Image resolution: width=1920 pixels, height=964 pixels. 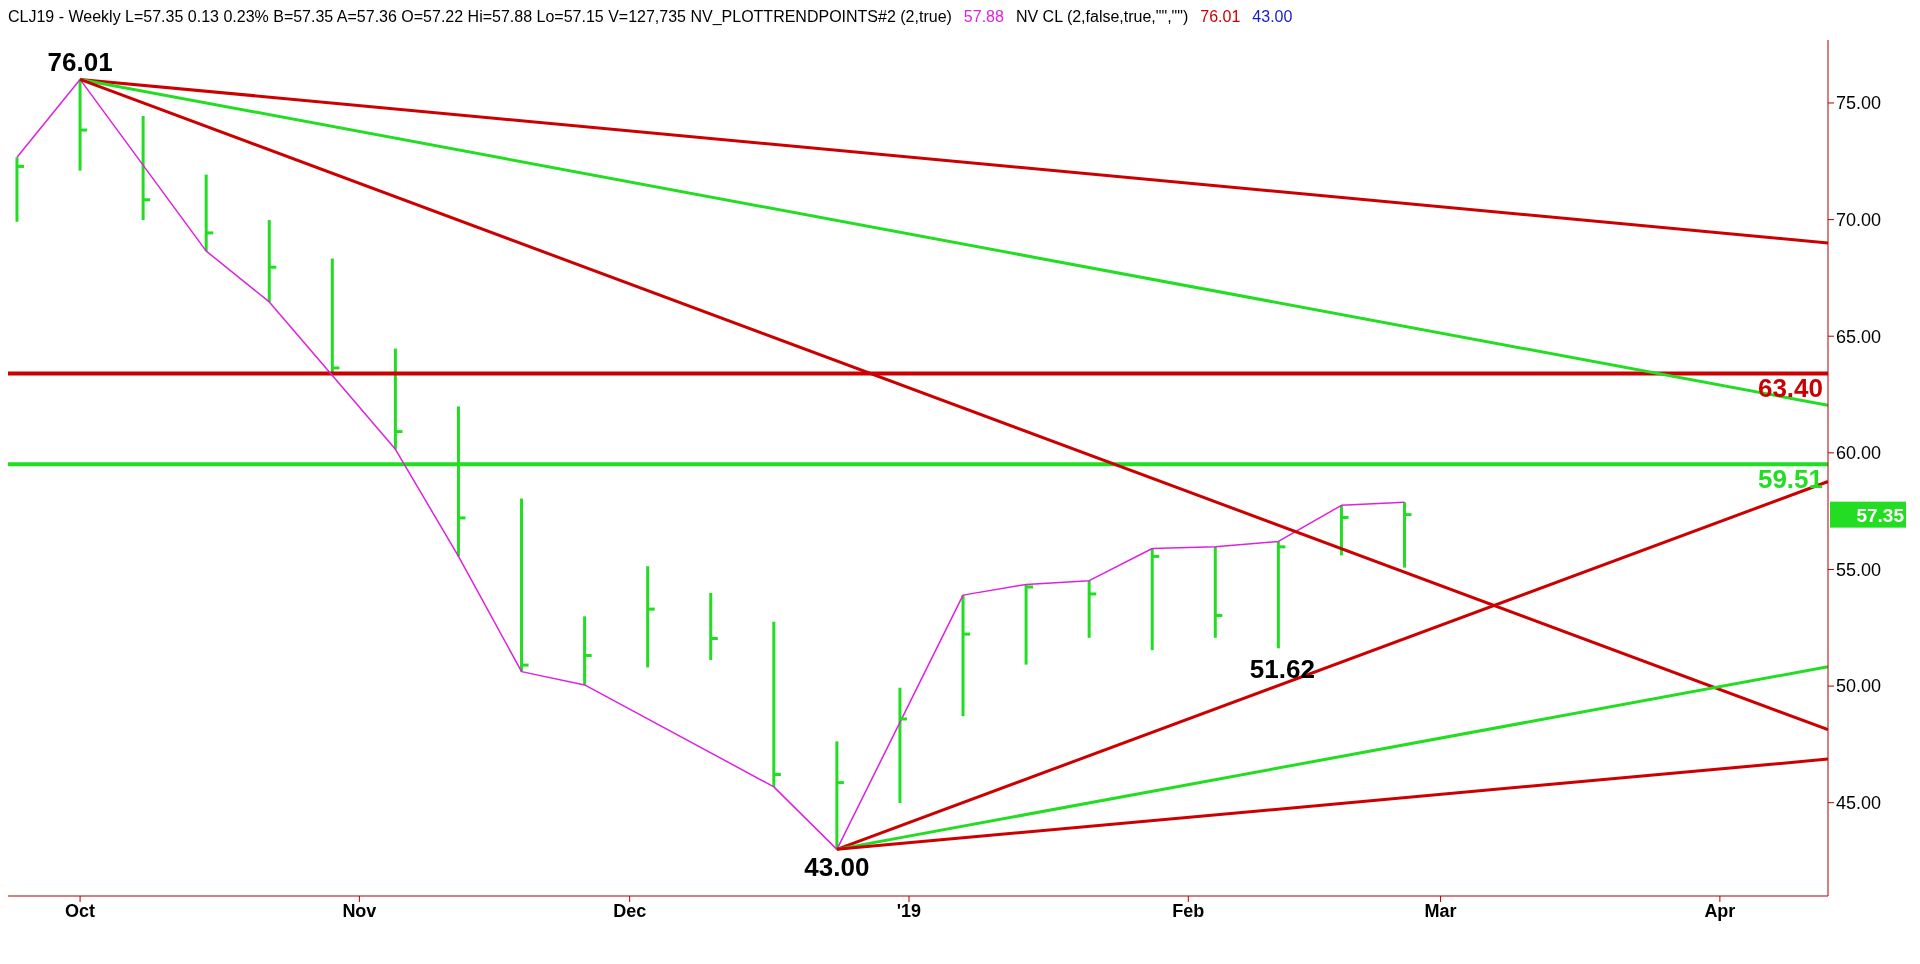 I want to click on x-tick-label: Apr, so click(x=1720, y=910).